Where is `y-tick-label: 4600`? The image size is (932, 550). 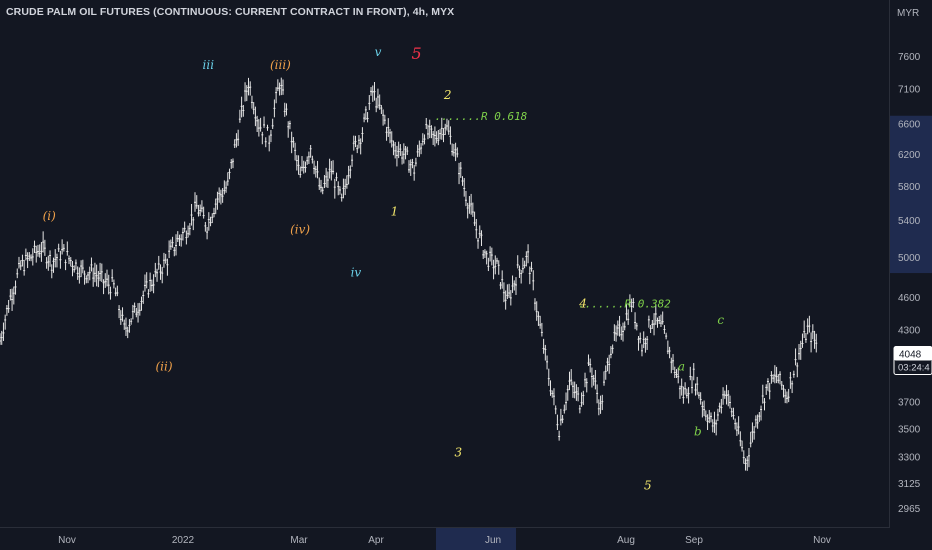 y-tick-label: 4600 is located at coordinates (909, 298).